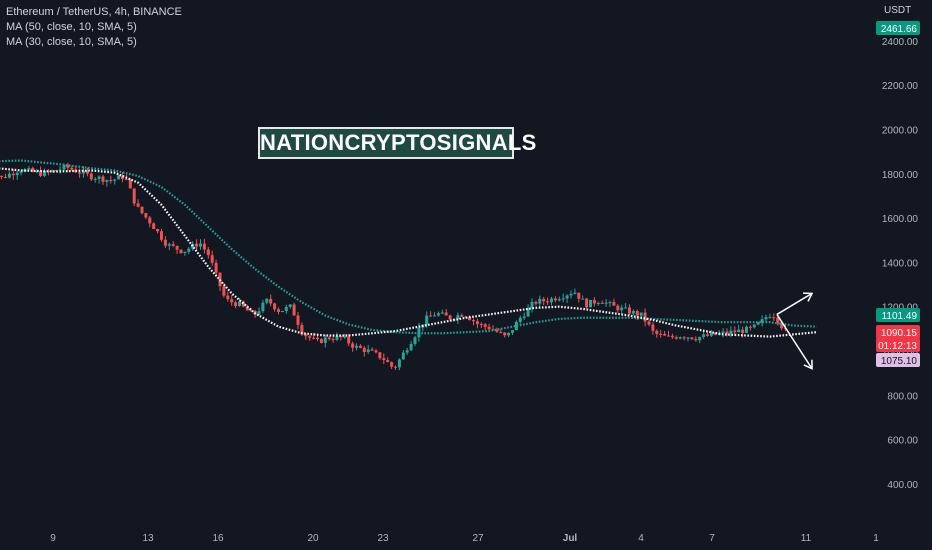 The image size is (932, 550). What do you see at coordinates (806, 538) in the screenshot?
I see `time-tick-label: 11` at bounding box center [806, 538].